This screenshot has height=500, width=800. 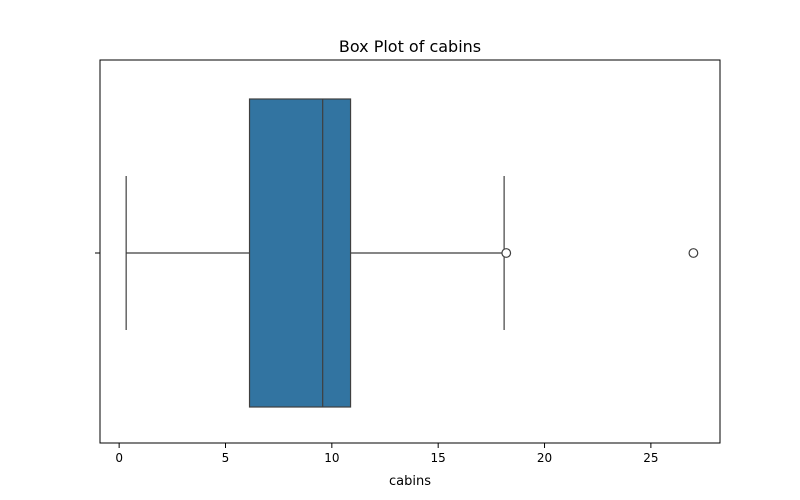 I want to click on x-tick-label: 15, so click(x=438, y=458).